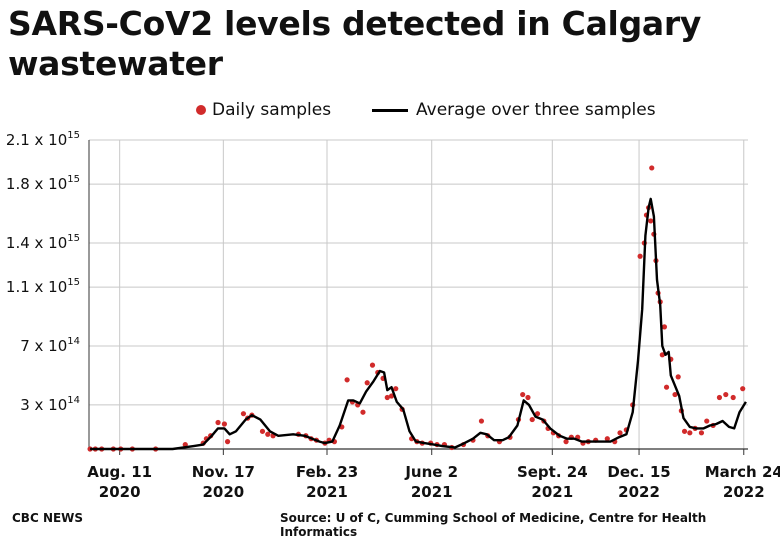  I want to click on y-tick-label: 2.1 x 10¹⁵, so click(43, 139).